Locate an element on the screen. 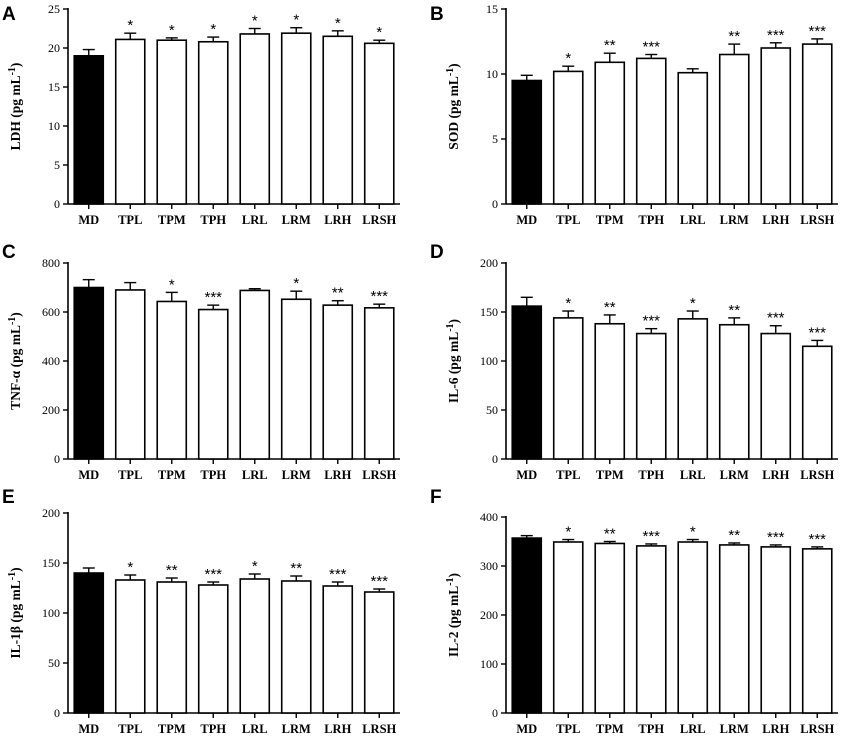 This screenshot has height=740, width=858. panel-letter: E is located at coordinates (8, 497).